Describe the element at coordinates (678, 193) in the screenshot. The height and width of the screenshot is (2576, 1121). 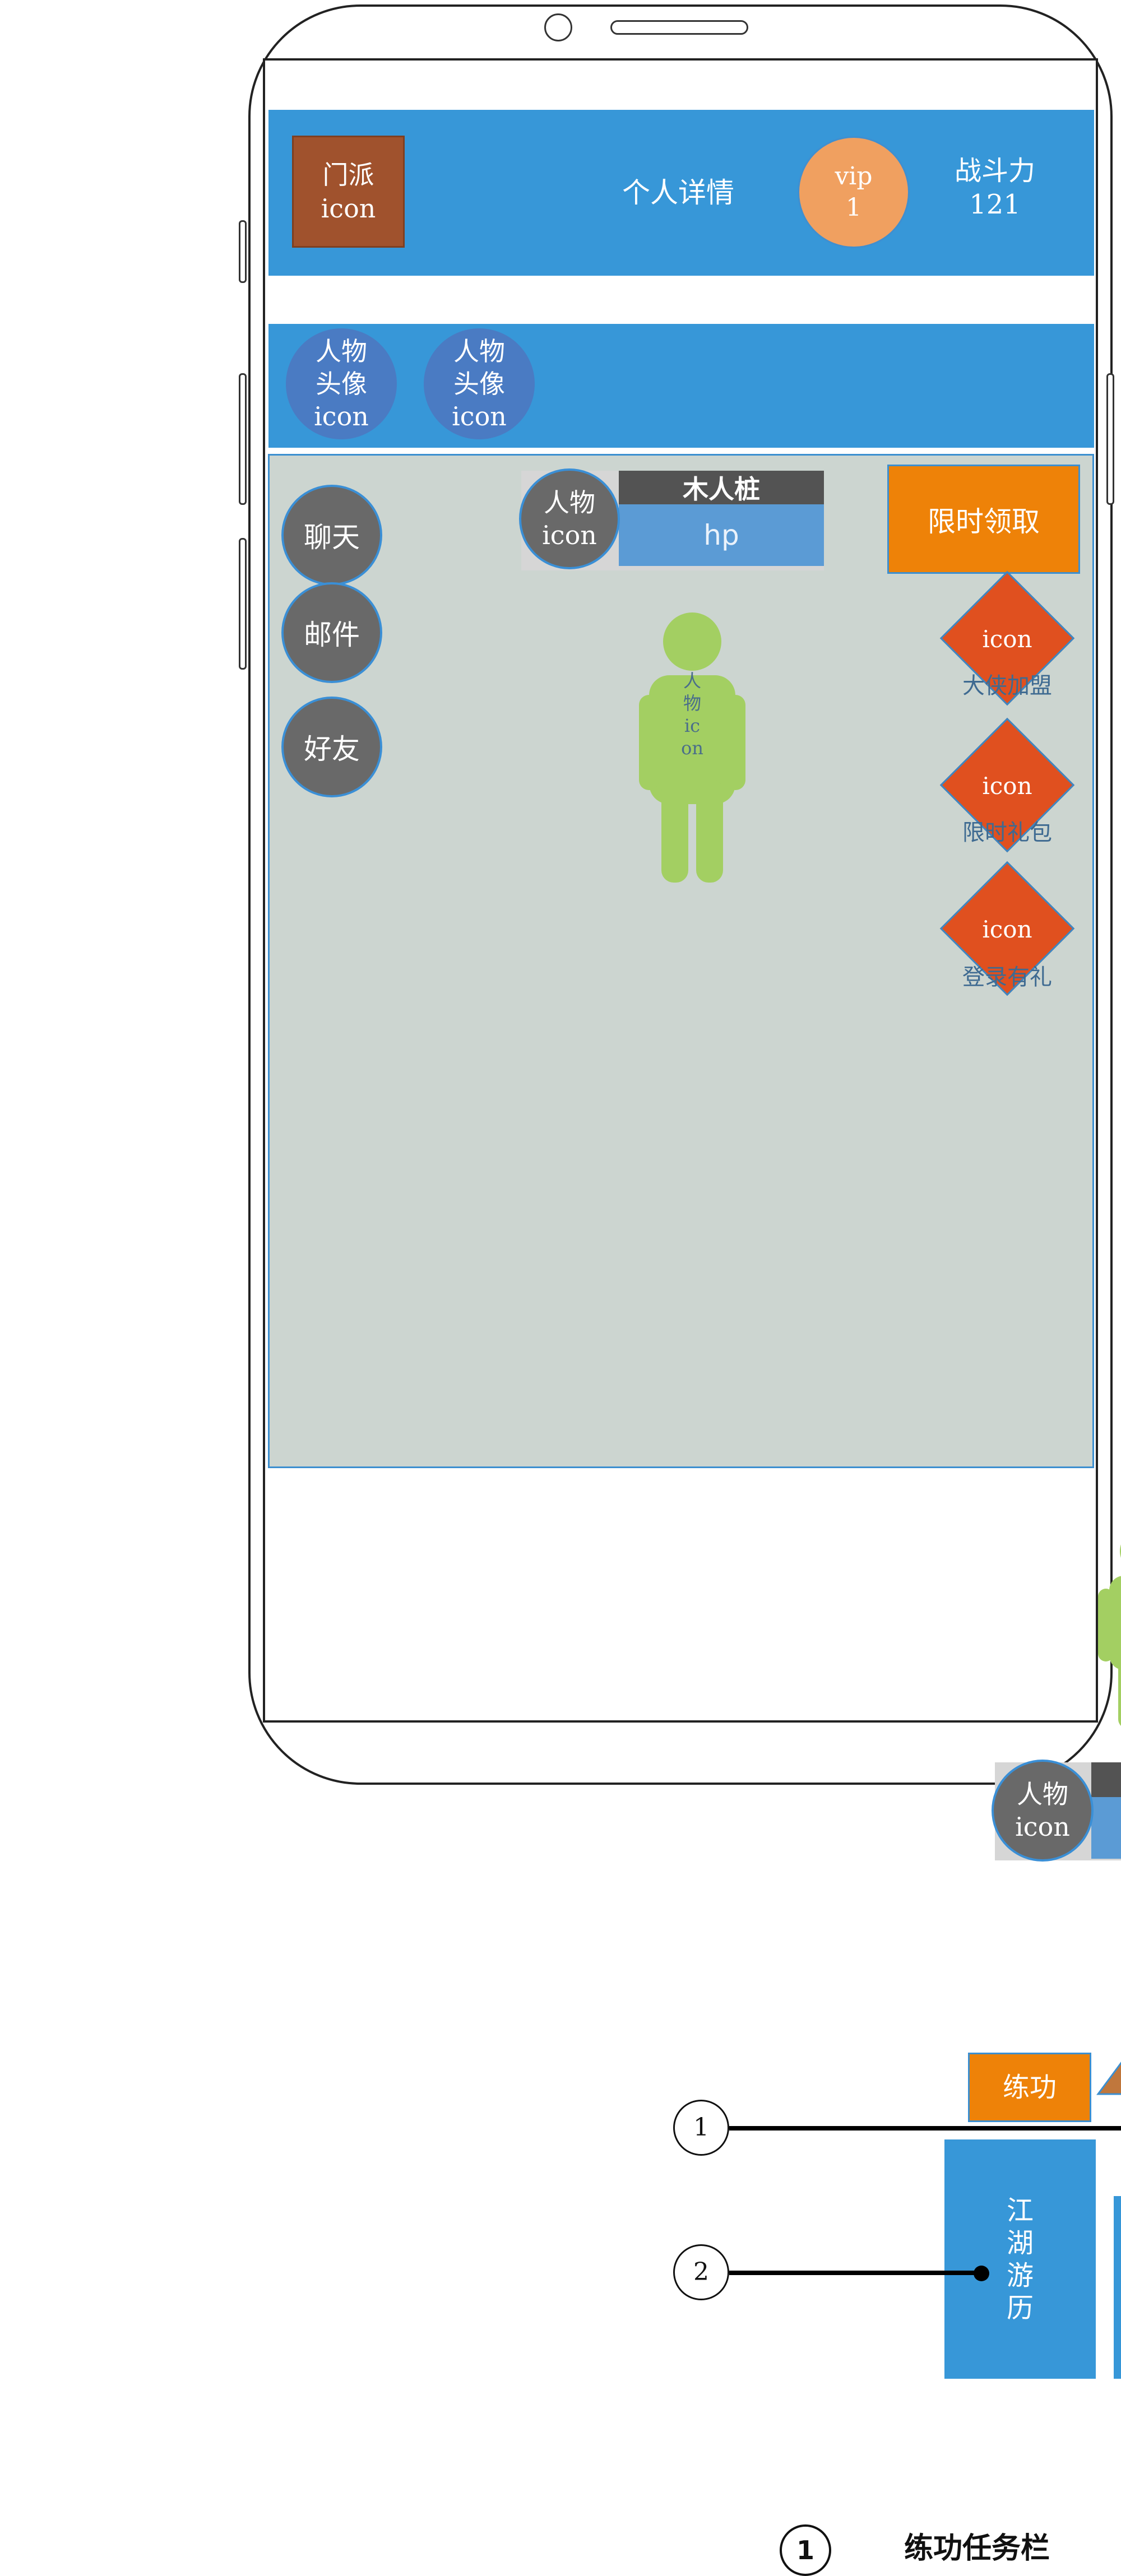
I see `profile-details-link: 个人详情` at that location.